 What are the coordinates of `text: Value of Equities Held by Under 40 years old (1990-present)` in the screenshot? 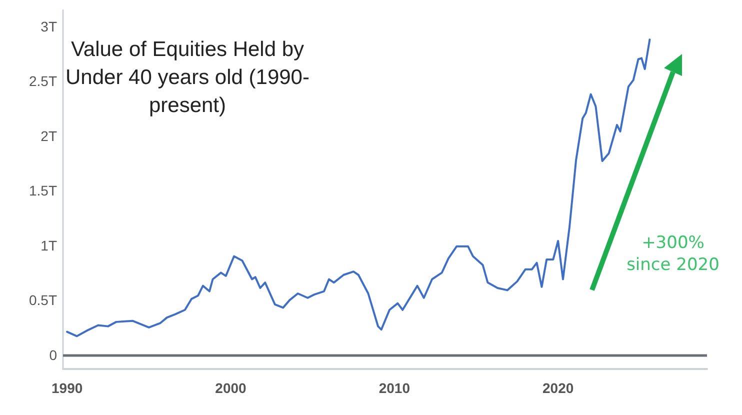 It's located at (188, 77).